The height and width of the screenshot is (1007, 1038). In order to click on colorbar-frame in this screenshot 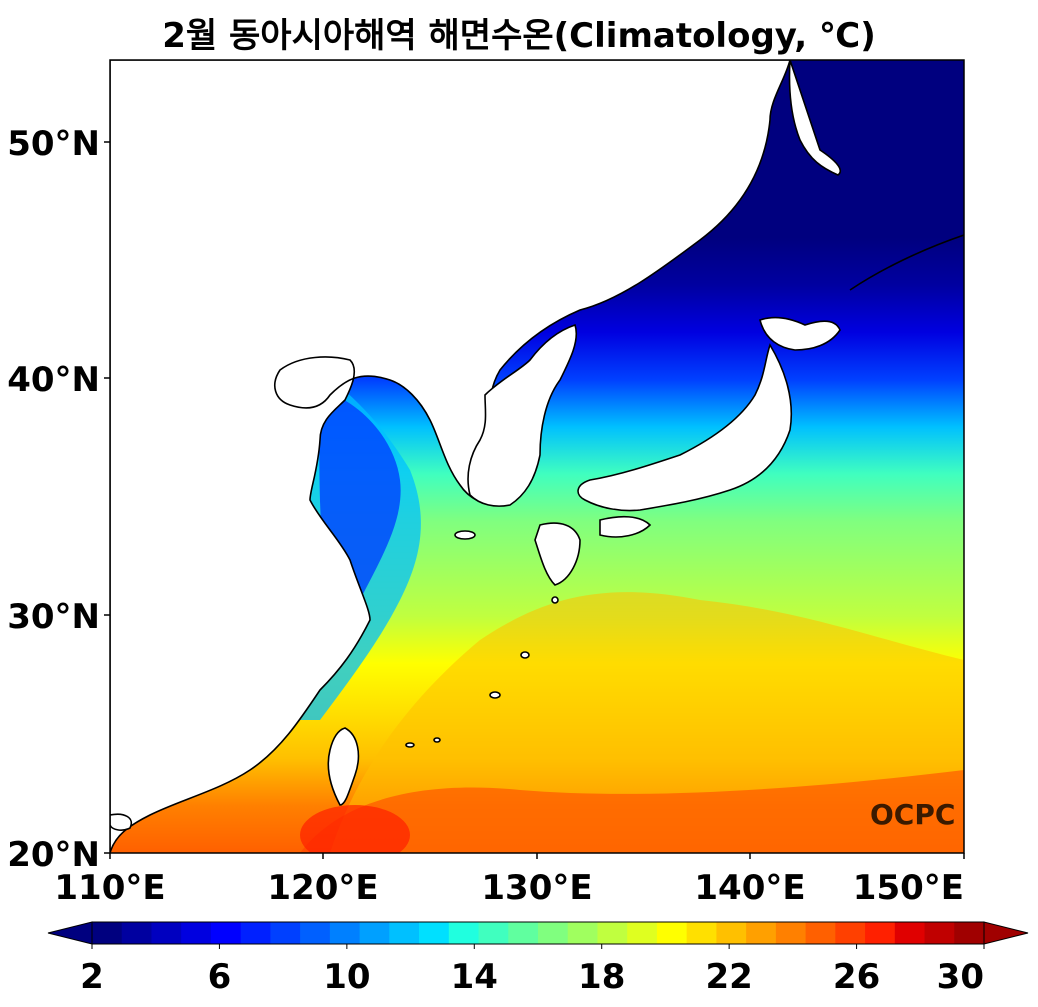, I will do `click(538, 933)`.